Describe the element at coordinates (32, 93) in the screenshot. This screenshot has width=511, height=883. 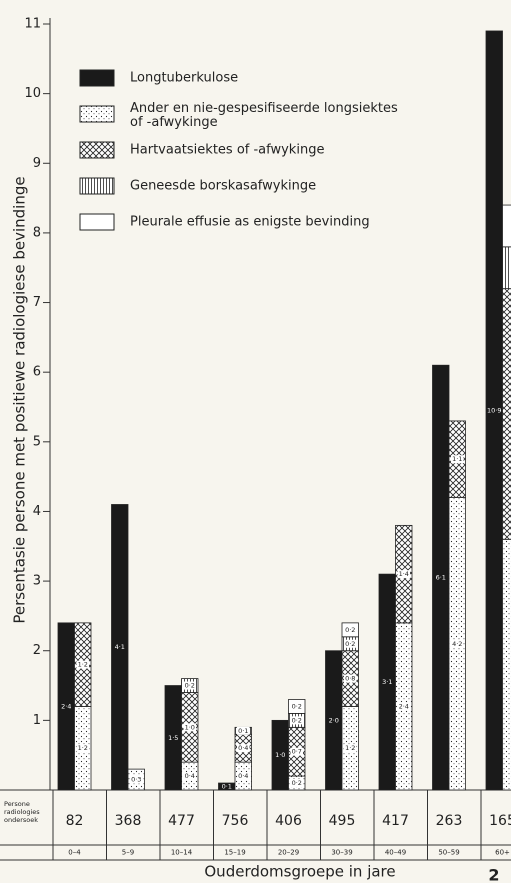
I see `y-tick-label: 10` at that location.